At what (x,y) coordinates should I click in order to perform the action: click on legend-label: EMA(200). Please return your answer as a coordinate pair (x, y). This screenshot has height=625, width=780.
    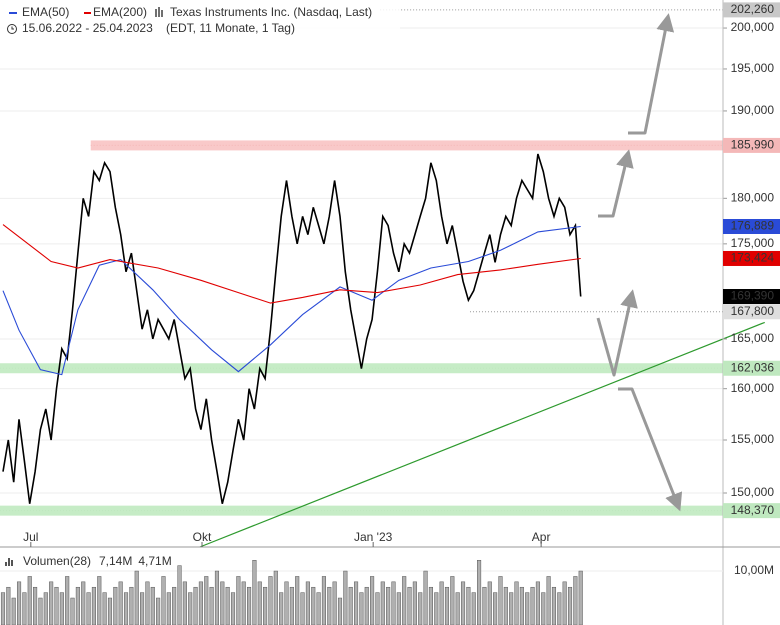
    Looking at the image, I should click on (120, 12).